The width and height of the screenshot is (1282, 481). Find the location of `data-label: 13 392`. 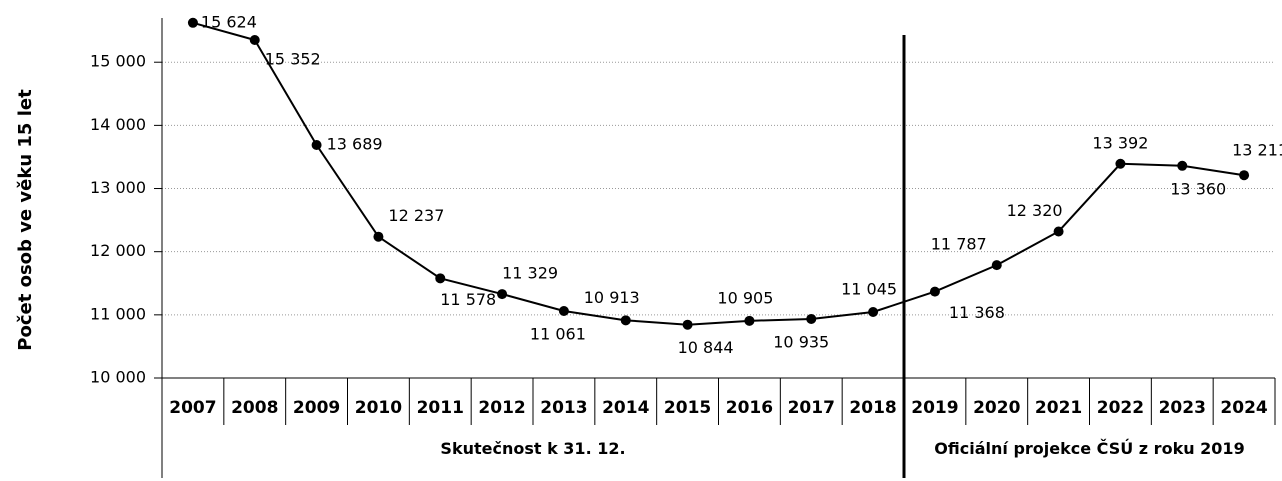

data-label: 13 392 is located at coordinates (1120, 142).